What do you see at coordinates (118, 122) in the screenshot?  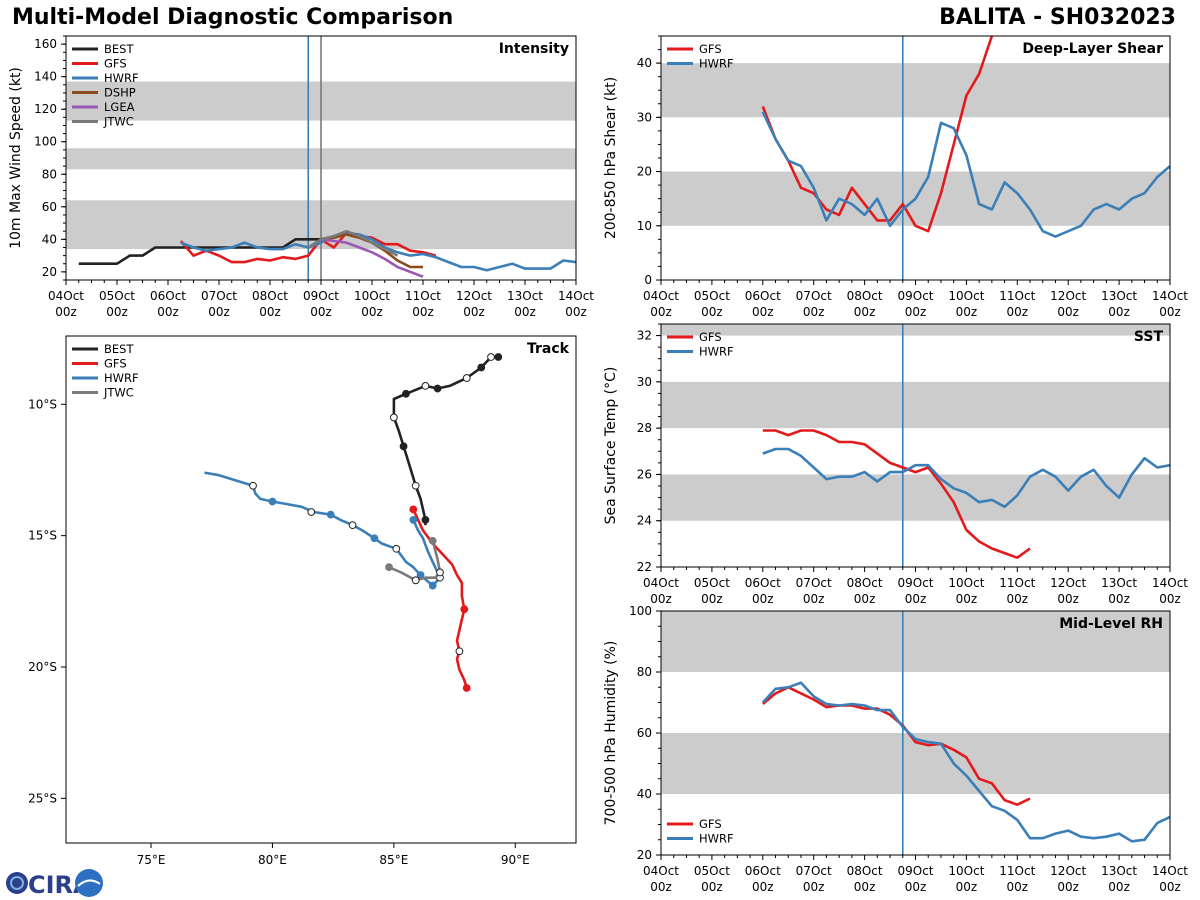 I see `legend-label-jtwc: JTWC` at bounding box center [118, 122].